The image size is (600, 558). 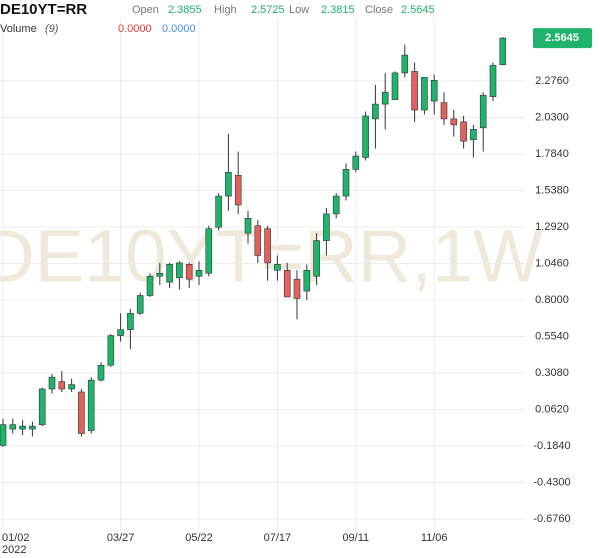 I want to click on y-tick-label: 1.0460, so click(x=552, y=263).